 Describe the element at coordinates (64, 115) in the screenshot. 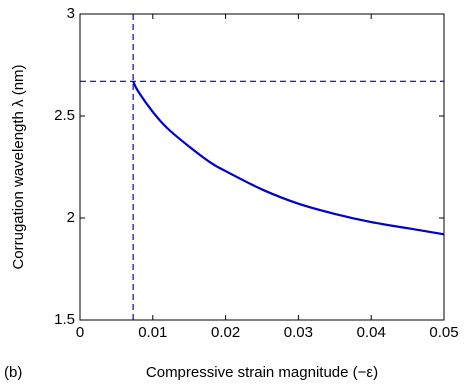

I see `y-tick-label: 2.5` at that location.